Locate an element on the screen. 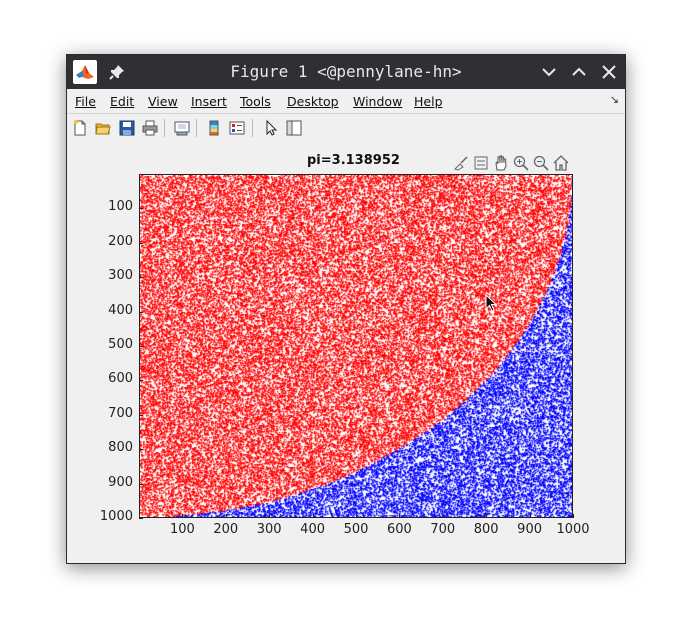 The image size is (692, 642). x-tick-label: 700 is located at coordinates (443, 529).